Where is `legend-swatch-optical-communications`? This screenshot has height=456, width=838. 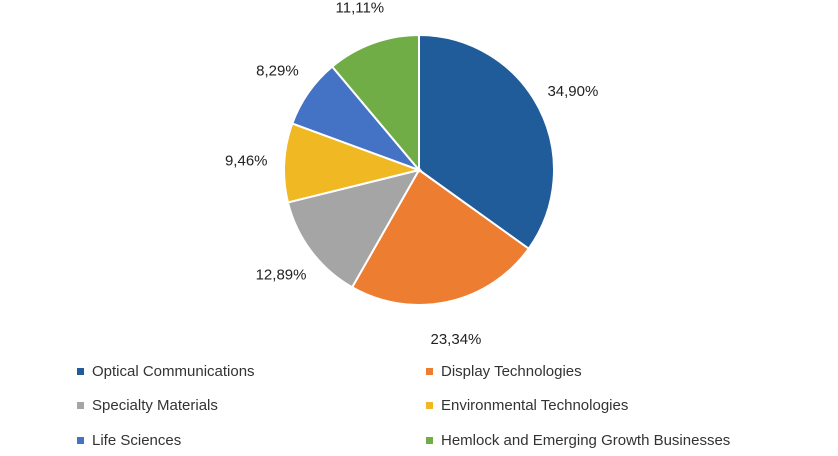 legend-swatch-optical-communications is located at coordinates (80, 371).